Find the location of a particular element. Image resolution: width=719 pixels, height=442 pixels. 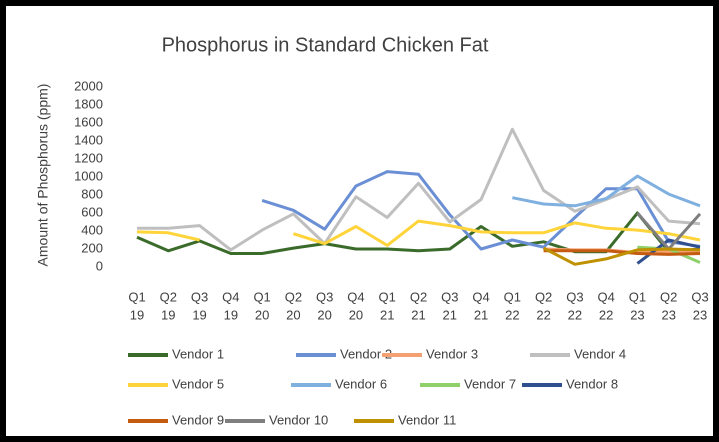

y-tick-label: 2000 is located at coordinates (88, 85).